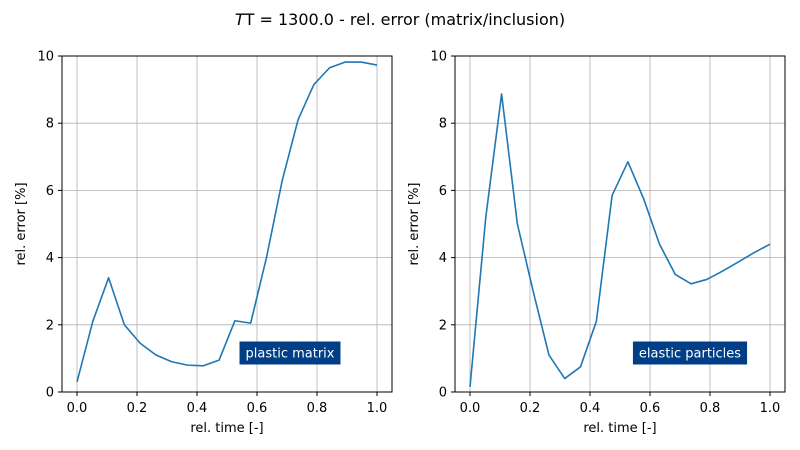 This screenshot has width=800, height=450. I want to click on title-equals: T =, so click(261, 19).